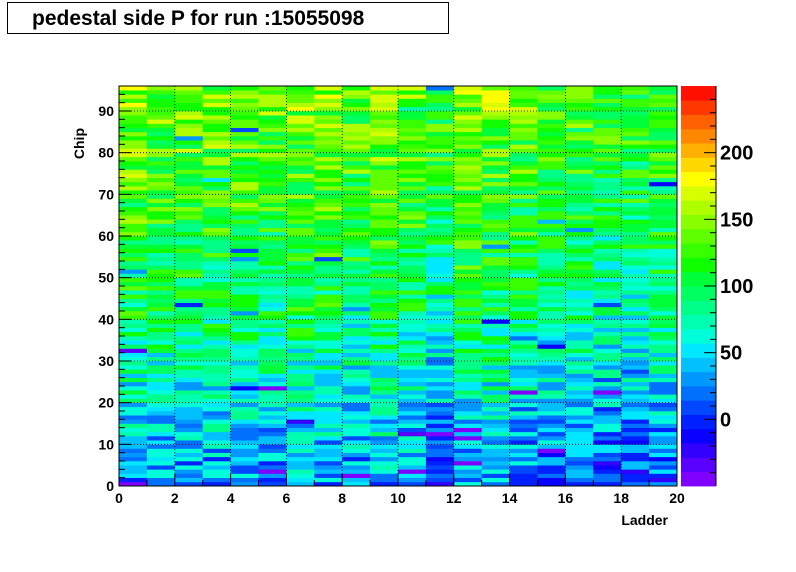 The image size is (796, 572). What do you see at coordinates (510, 498) in the screenshot?
I see `x-tick-label: 14` at bounding box center [510, 498].